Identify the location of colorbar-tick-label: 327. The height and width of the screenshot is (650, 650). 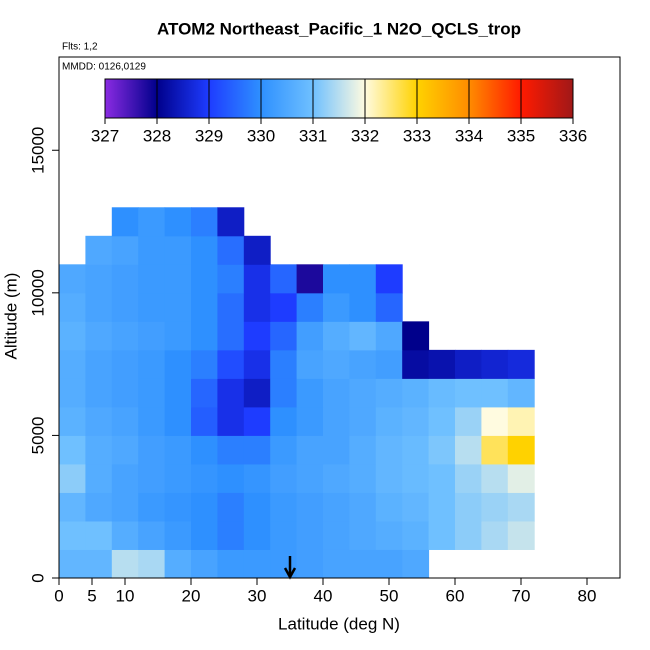
(105, 135).